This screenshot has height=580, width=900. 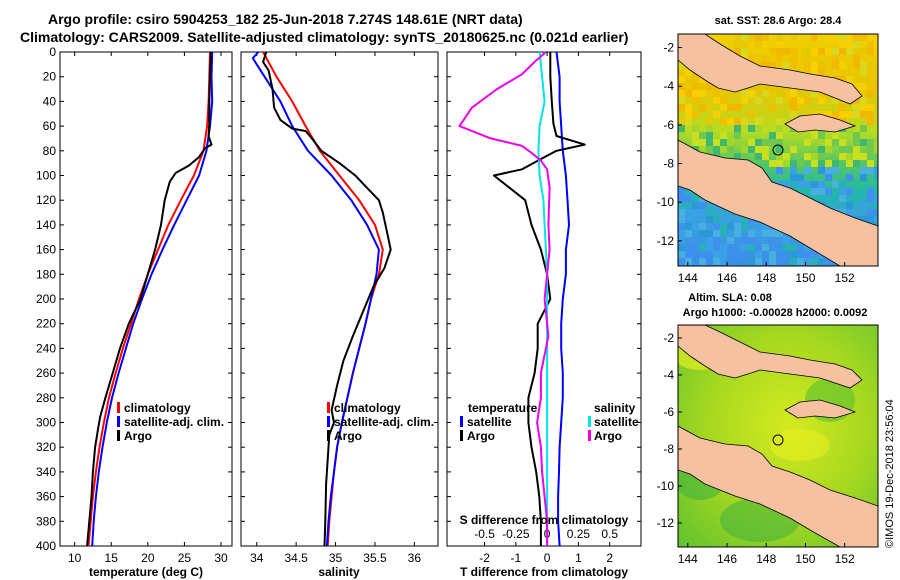 What do you see at coordinates (46, 472) in the screenshot?
I see `depth-tick-label: 340` at bounding box center [46, 472].